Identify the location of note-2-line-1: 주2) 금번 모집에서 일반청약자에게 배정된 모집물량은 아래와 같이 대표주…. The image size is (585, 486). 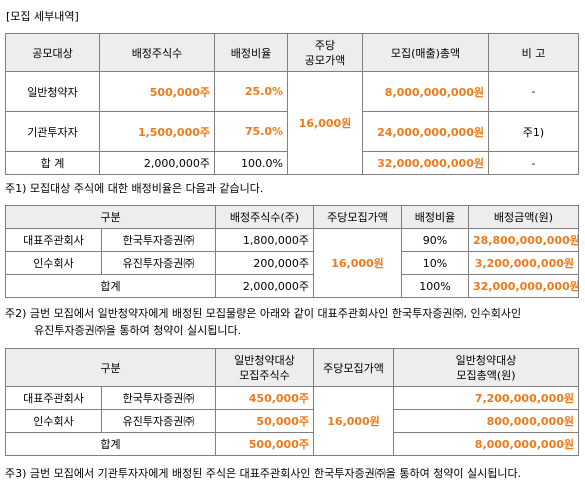
(263, 313).